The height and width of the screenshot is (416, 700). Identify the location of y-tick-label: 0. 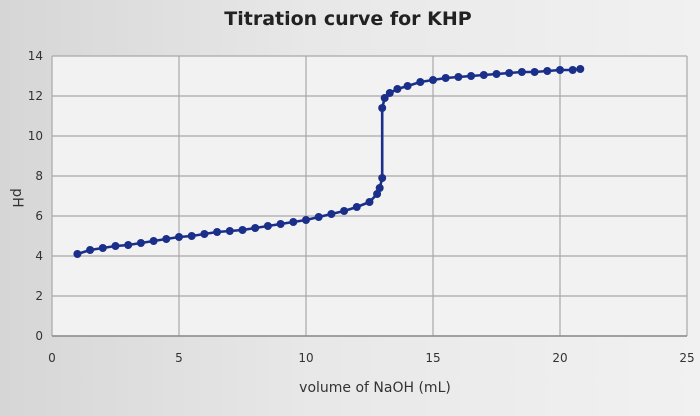
(39, 336).